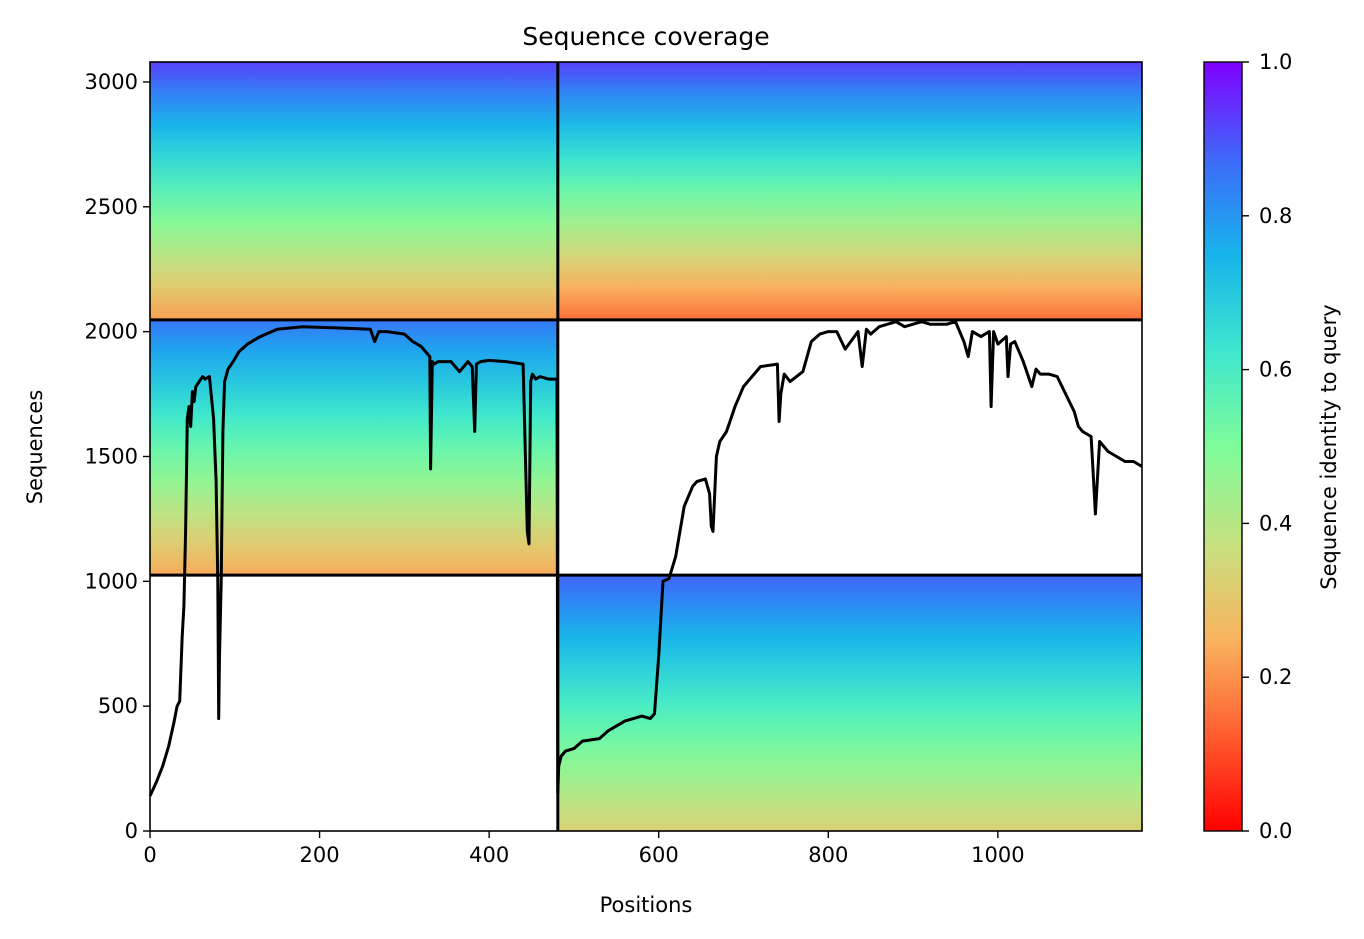 This screenshot has width=1364, height=939. Describe the element at coordinates (111, 581) in the screenshot. I see `y-tick-label: 1000` at that location.